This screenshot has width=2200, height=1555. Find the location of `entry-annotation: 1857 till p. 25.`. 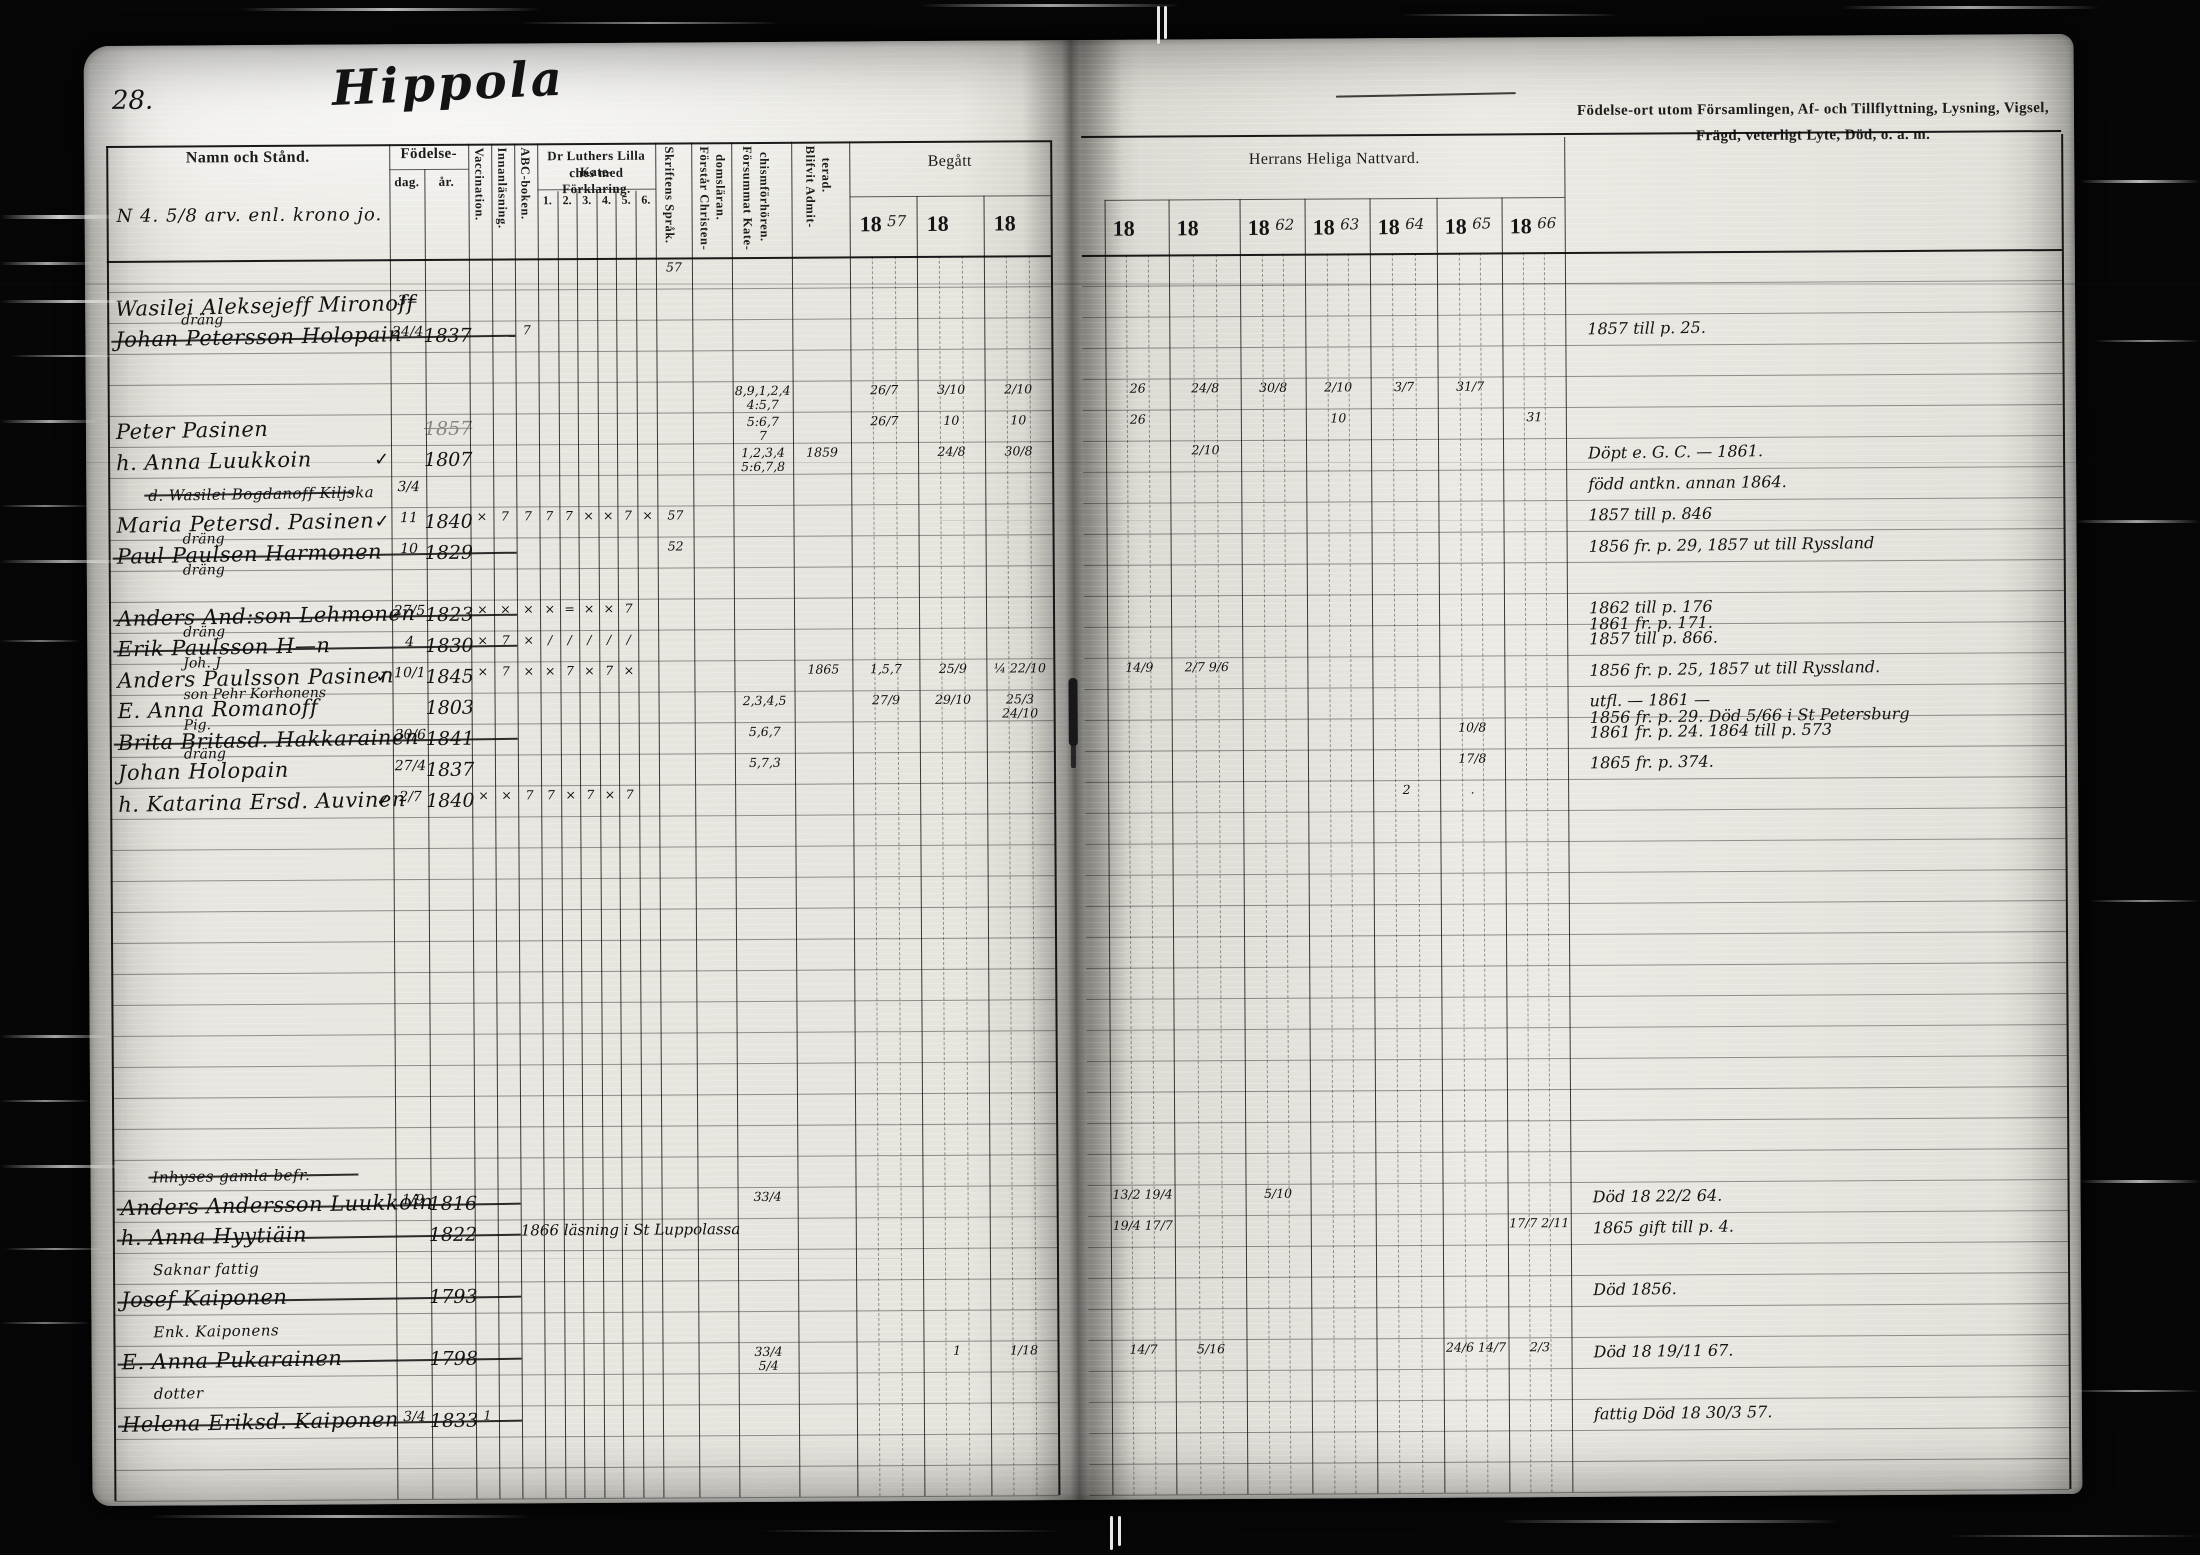

entry-annotation: 1857 till p. 25. is located at coordinates (1646, 328).